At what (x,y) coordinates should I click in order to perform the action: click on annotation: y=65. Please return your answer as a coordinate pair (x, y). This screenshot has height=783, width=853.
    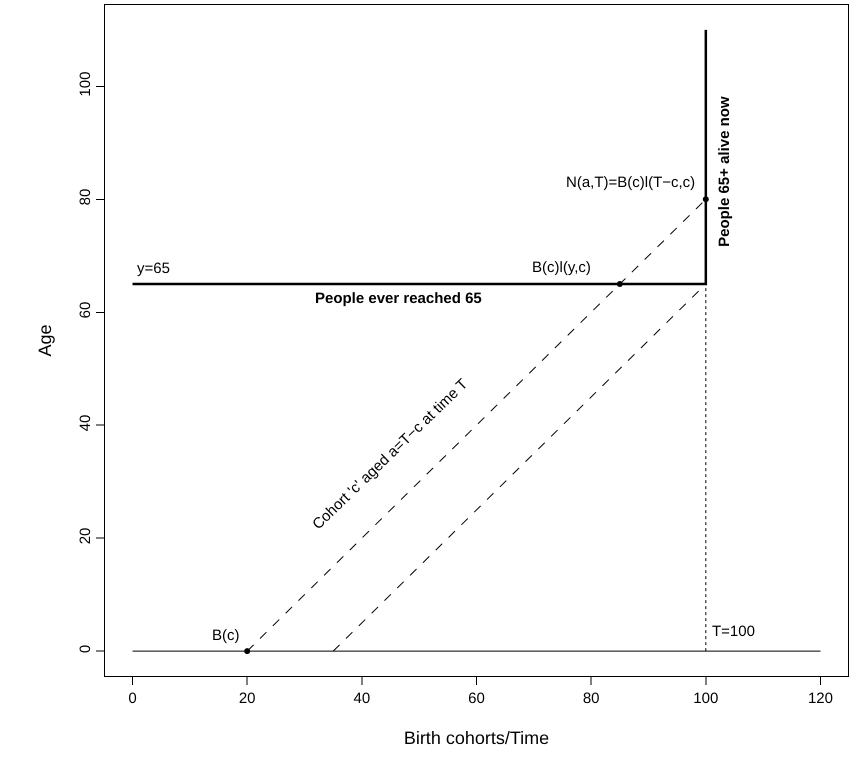
    Looking at the image, I should click on (153, 268).